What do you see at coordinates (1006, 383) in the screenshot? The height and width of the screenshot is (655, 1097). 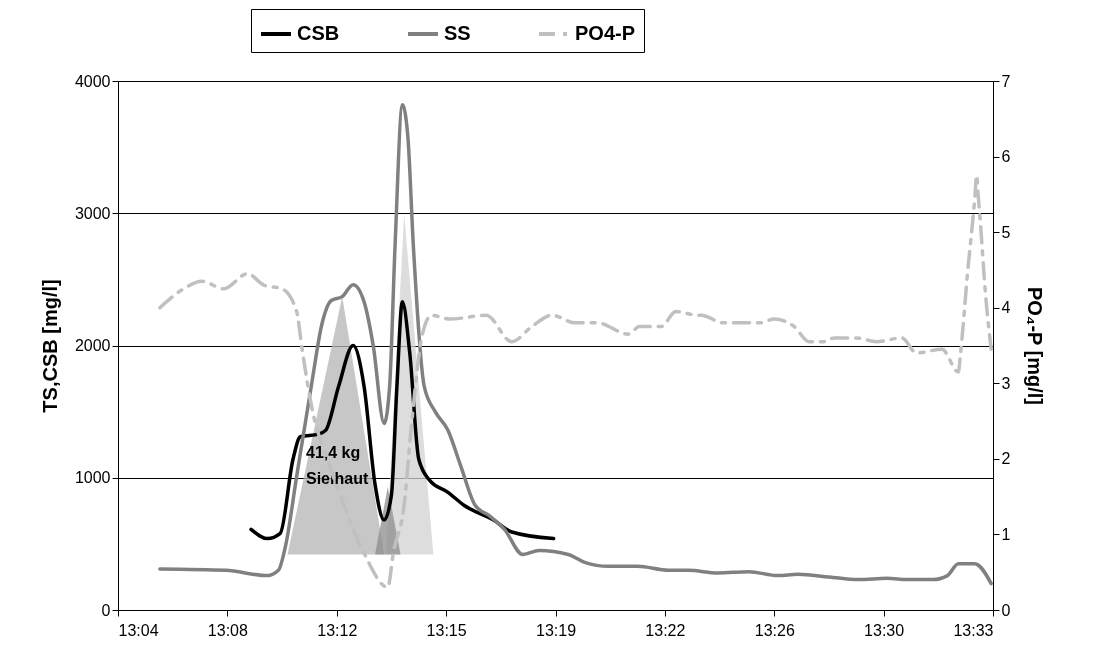 I see `y2-tick-label: 3` at bounding box center [1006, 383].